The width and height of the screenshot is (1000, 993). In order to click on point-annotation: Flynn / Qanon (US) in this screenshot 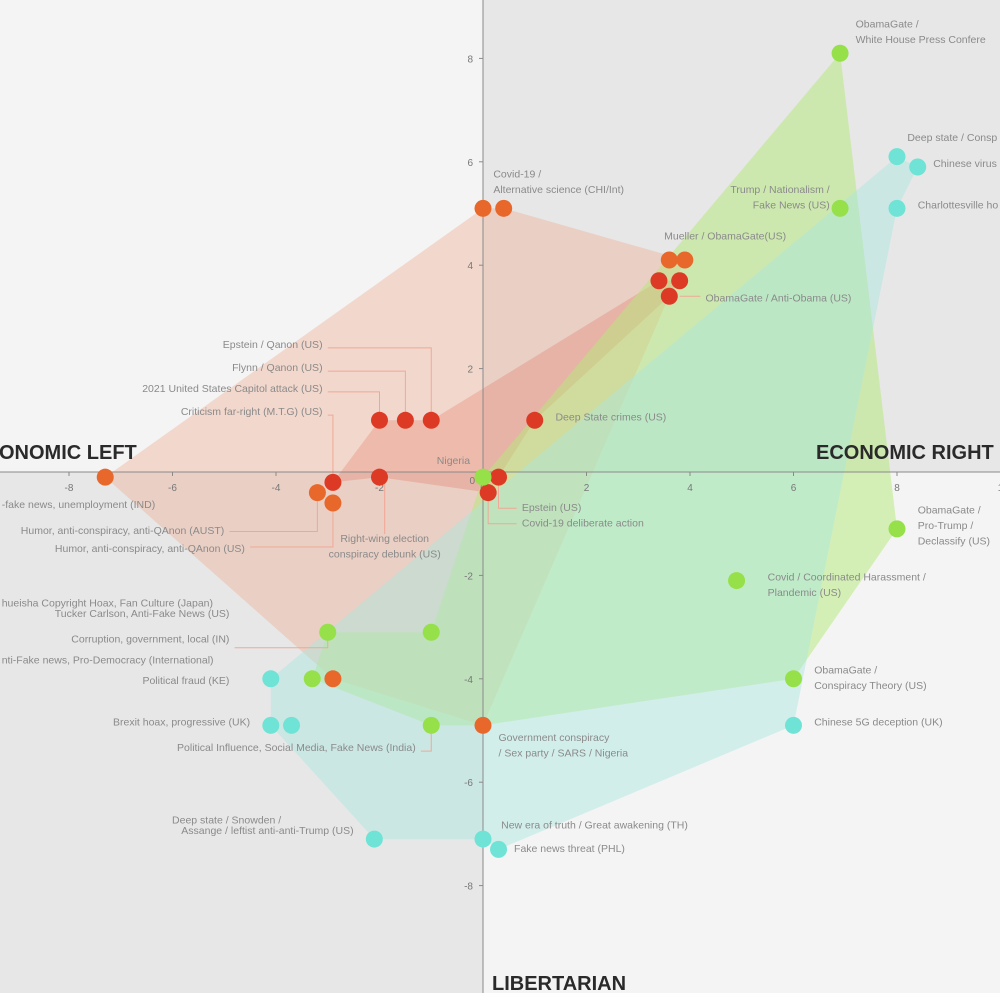, I will do `click(277, 368)`.